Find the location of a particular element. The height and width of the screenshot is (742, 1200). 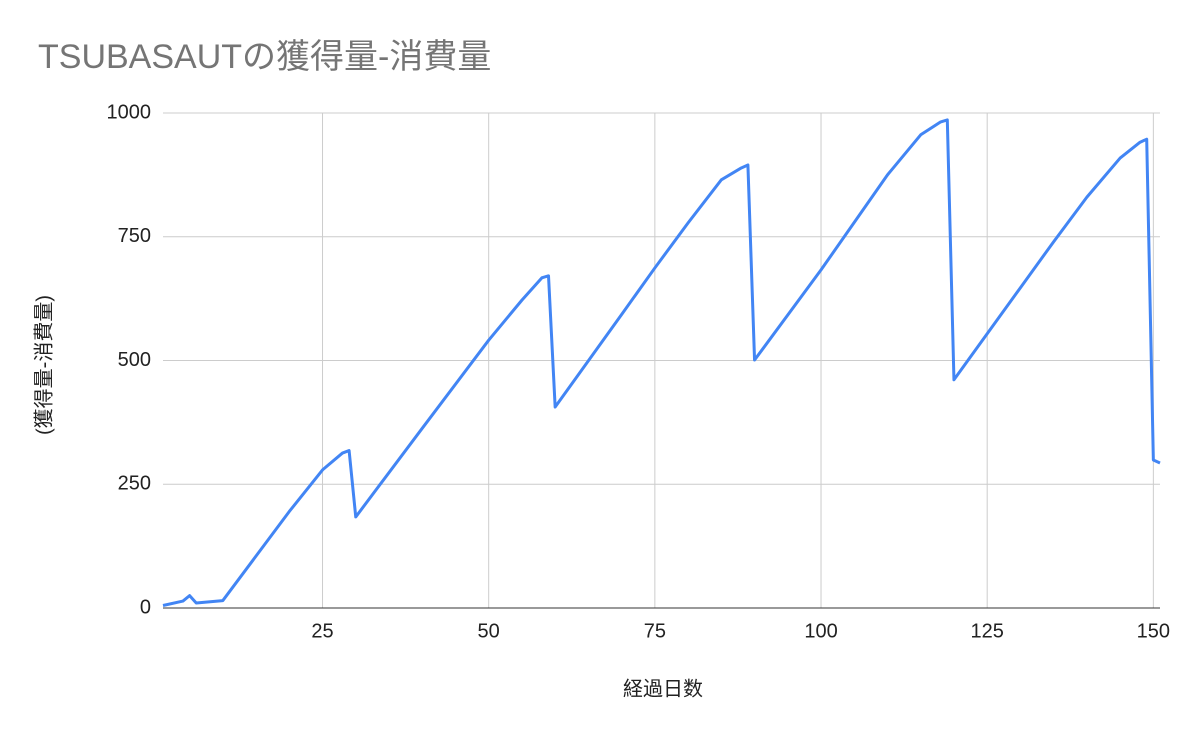

chart-title: TSUBASAUTの獲得量-消費量 is located at coordinates (264, 57).